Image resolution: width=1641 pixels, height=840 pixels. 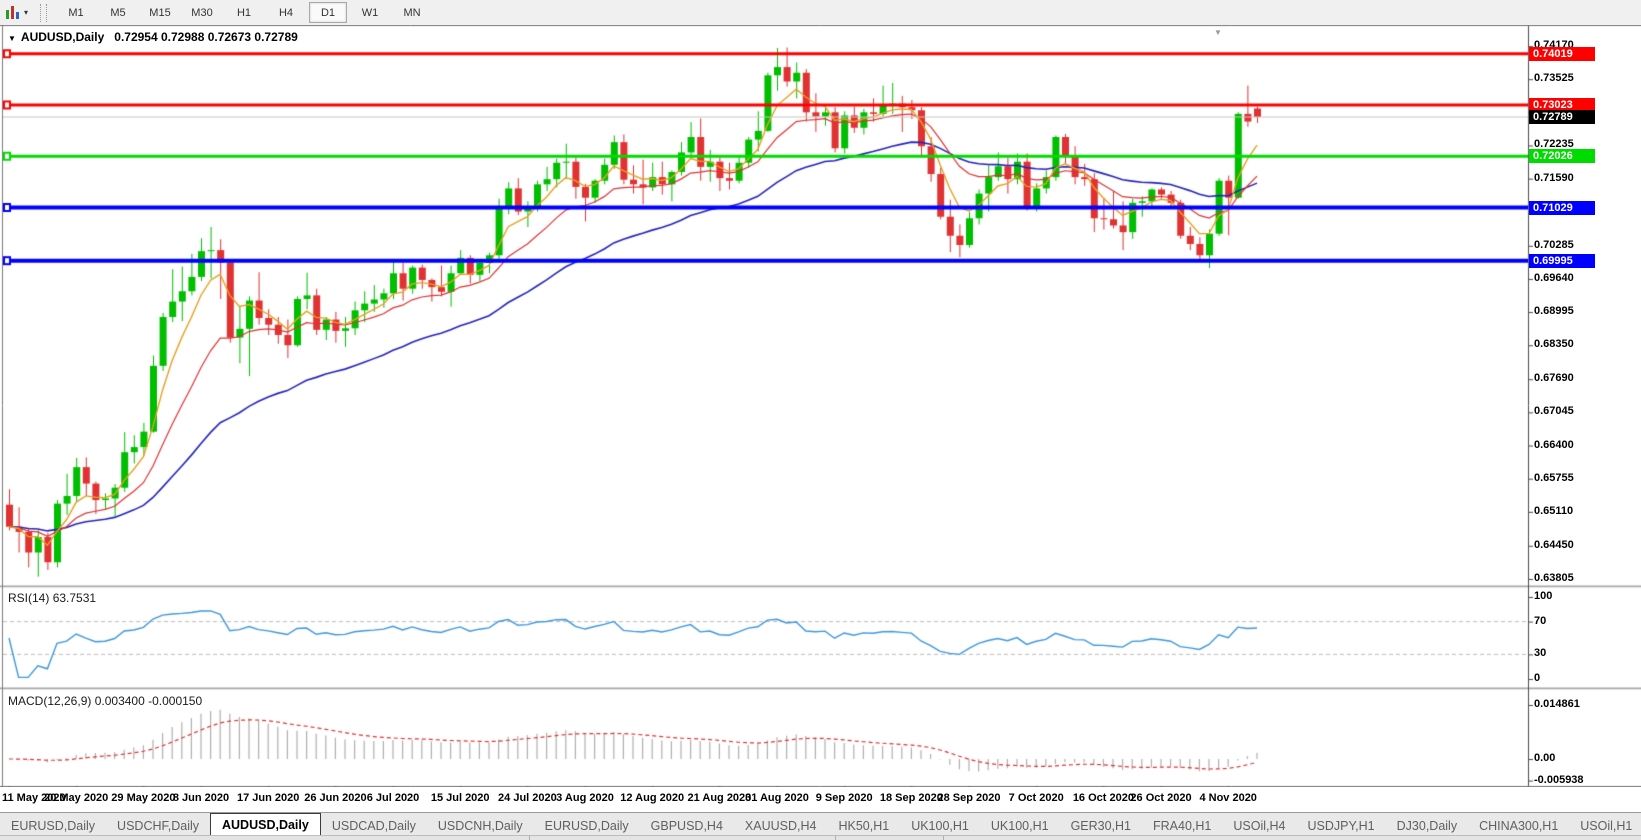 I want to click on chart-tab-gbpusd-h4: GBPUSD,H4, so click(x=686, y=826).